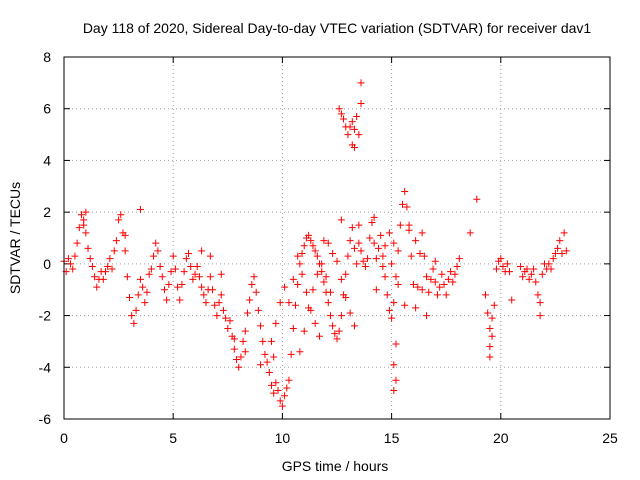  Describe the element at coordinates (45, 316) in the screenshot. I see `y-tick-label: -2` at that location.